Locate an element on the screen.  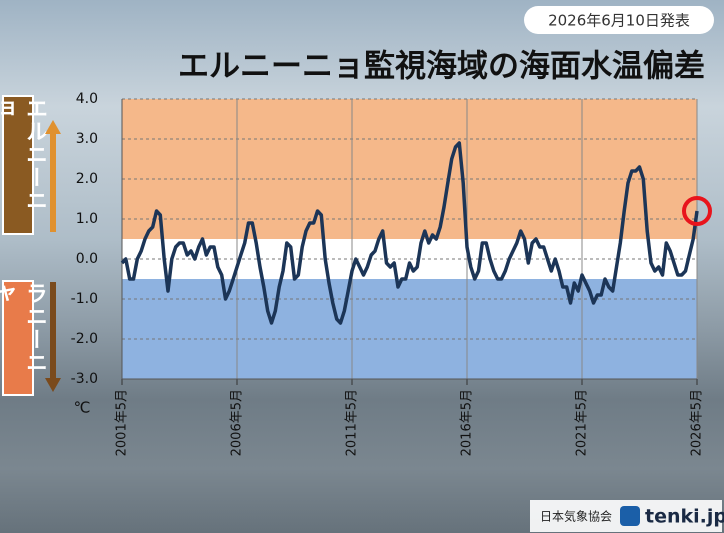
x-tick-label: 2016年5月 is located at coordinates (467, 422).